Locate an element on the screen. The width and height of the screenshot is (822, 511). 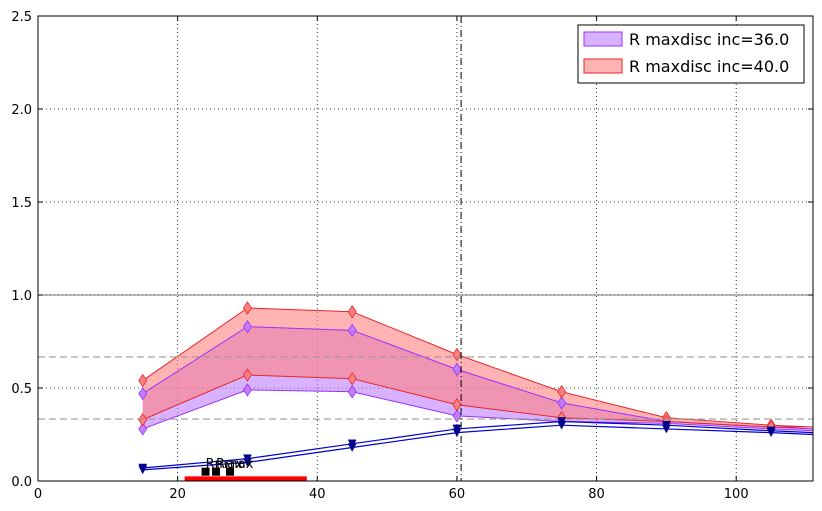
y-tick-label: 1.5 is located at coordinates (21, 203).